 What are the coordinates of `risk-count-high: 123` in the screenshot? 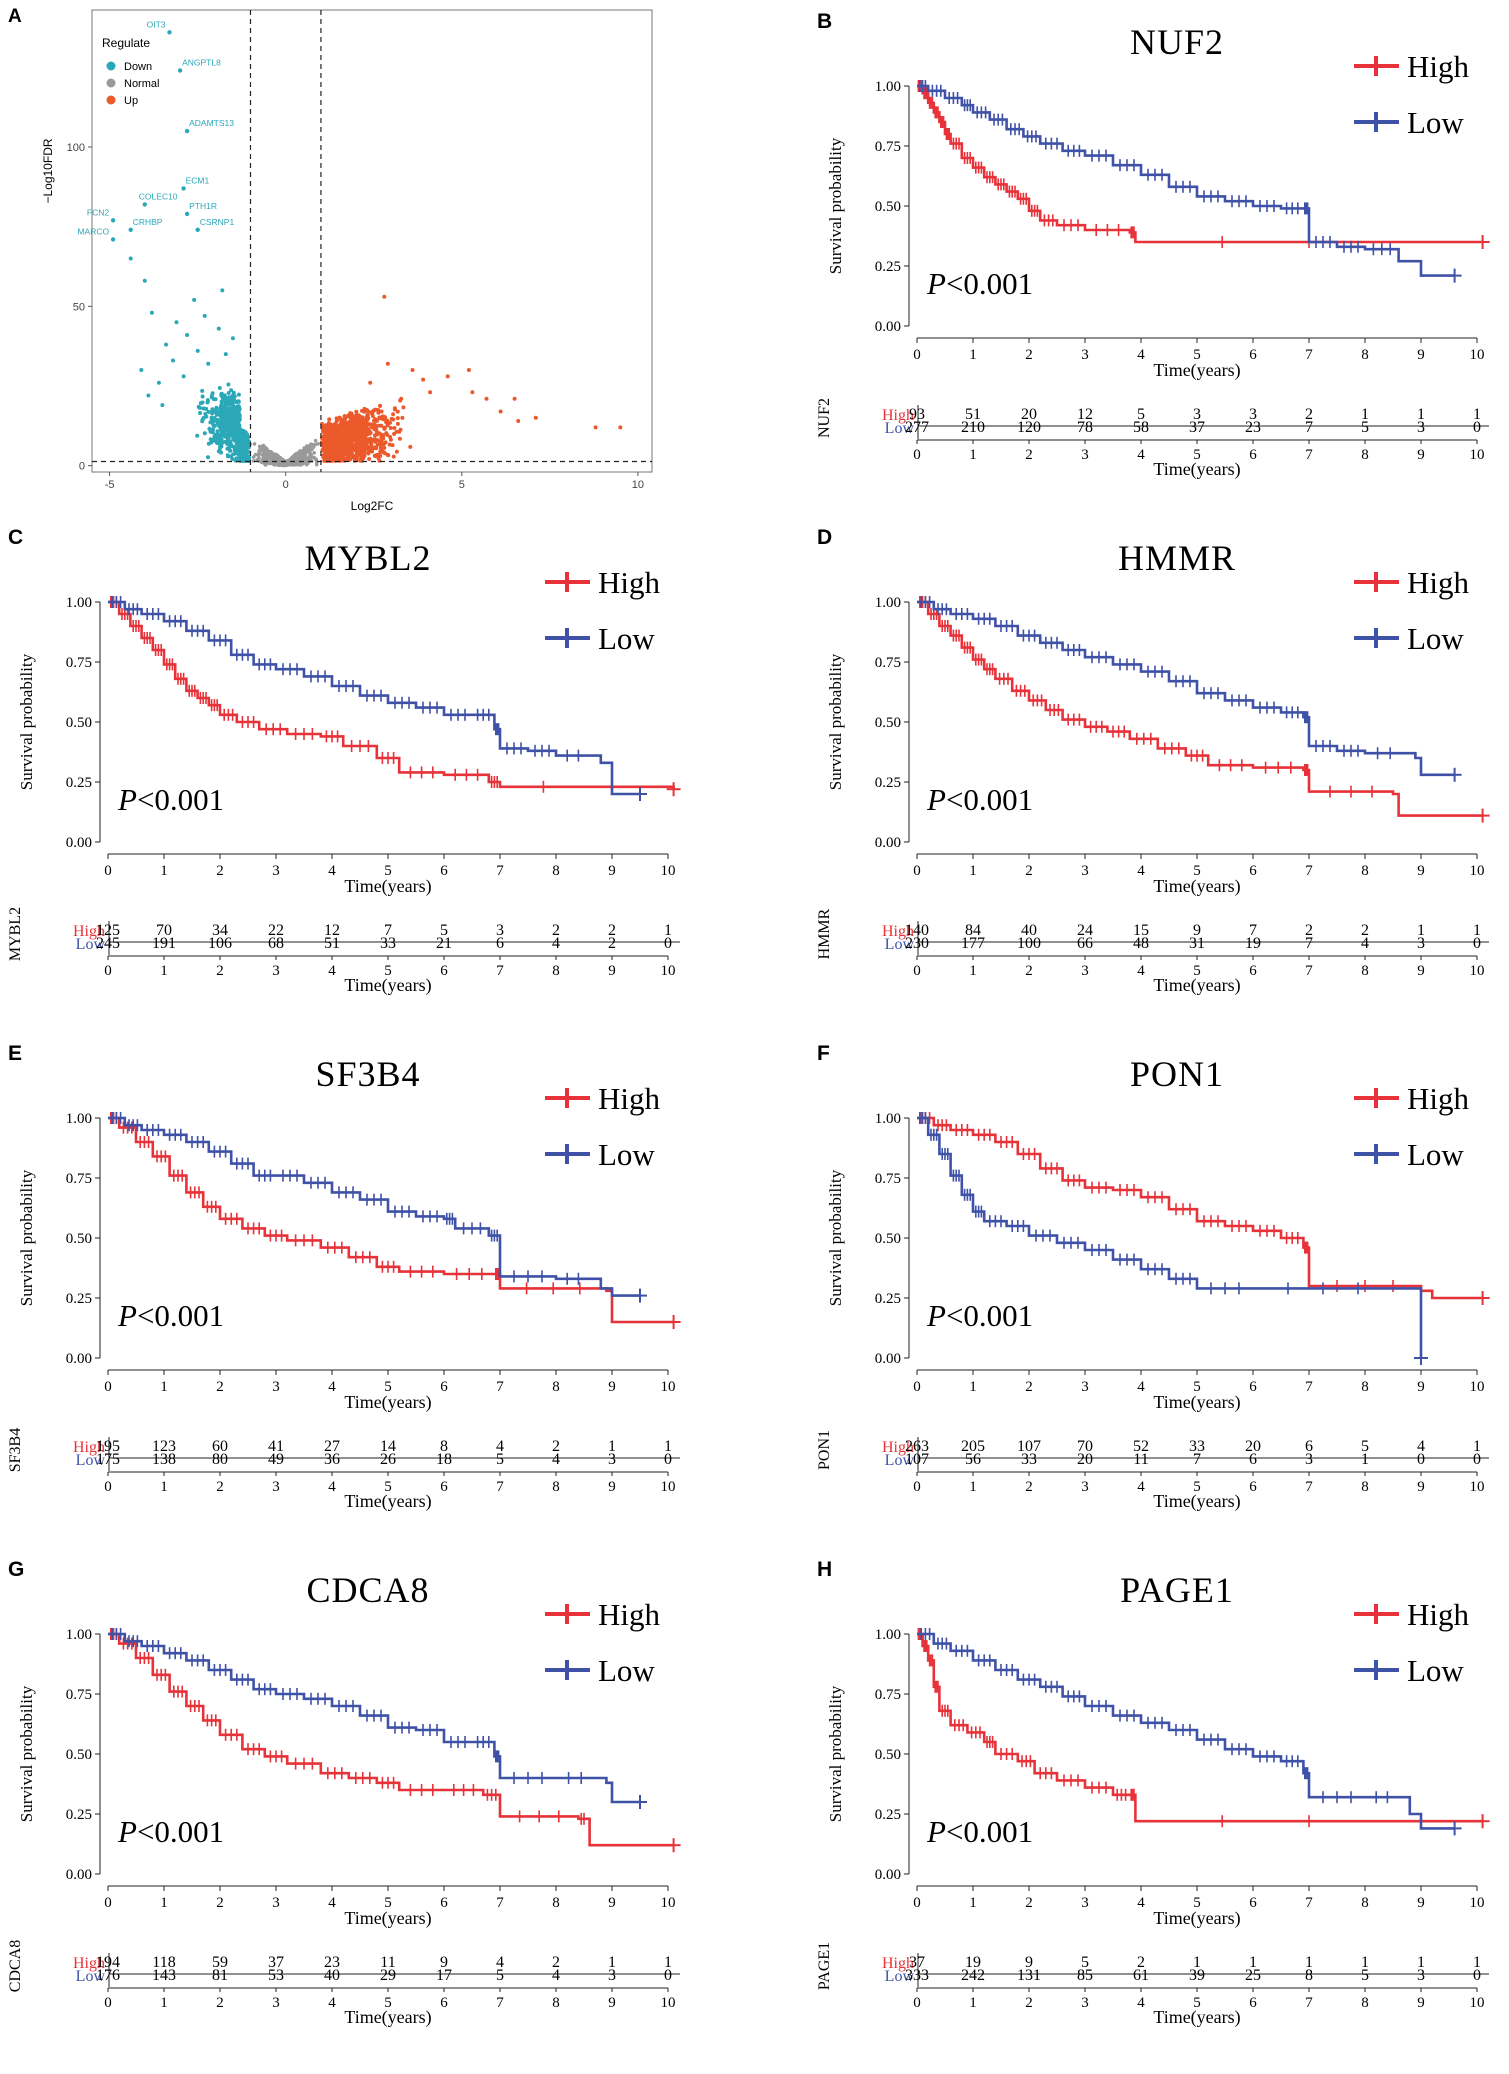 It's located at (164, 1446).